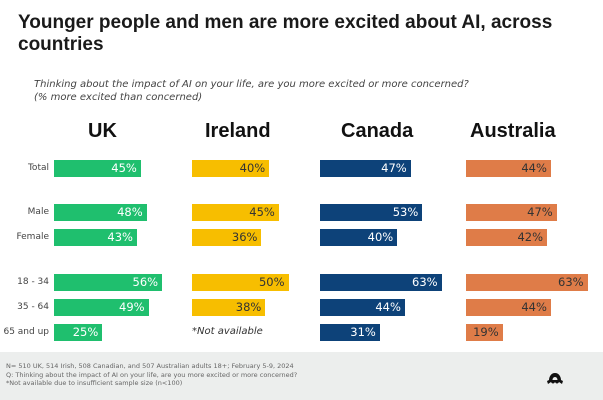 Image resolution: width=603 pixels, height=400 pixels. What do you see at coordinates (102, 131) in the screenshot?
I see `country-header: UK` at bounding box center [102, 131].